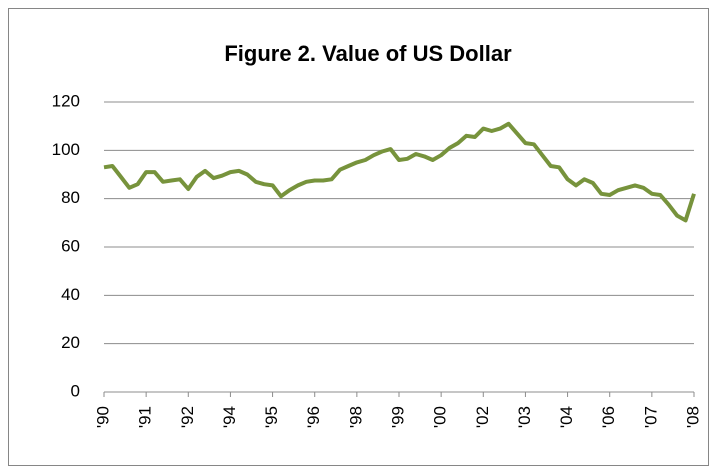 This screenshot has width=718, height=471. Describe the element at coordinates (70, 197) in the screenshot. I see `y-tick-label: 80` at that location.